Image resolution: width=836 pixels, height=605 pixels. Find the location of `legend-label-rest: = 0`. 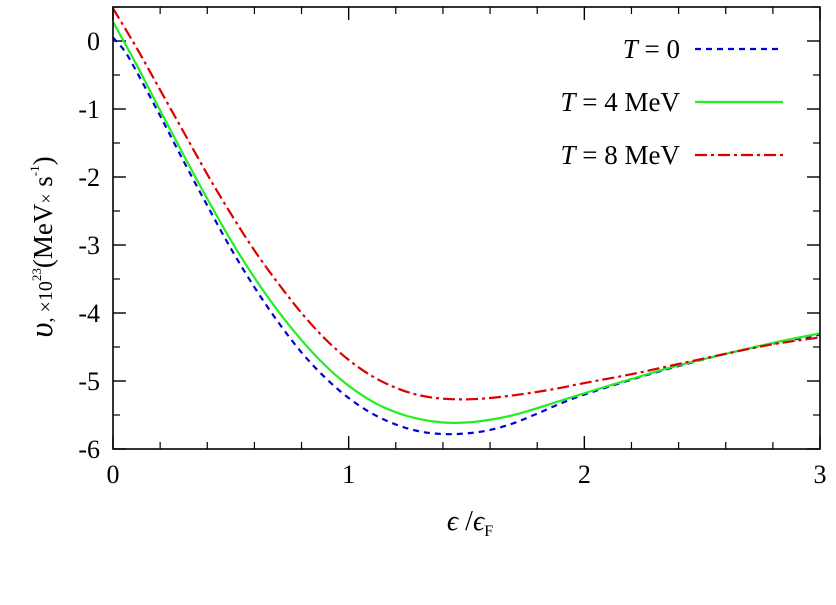

legend-label-rest: = 0 is located at coordinates (659, 49).